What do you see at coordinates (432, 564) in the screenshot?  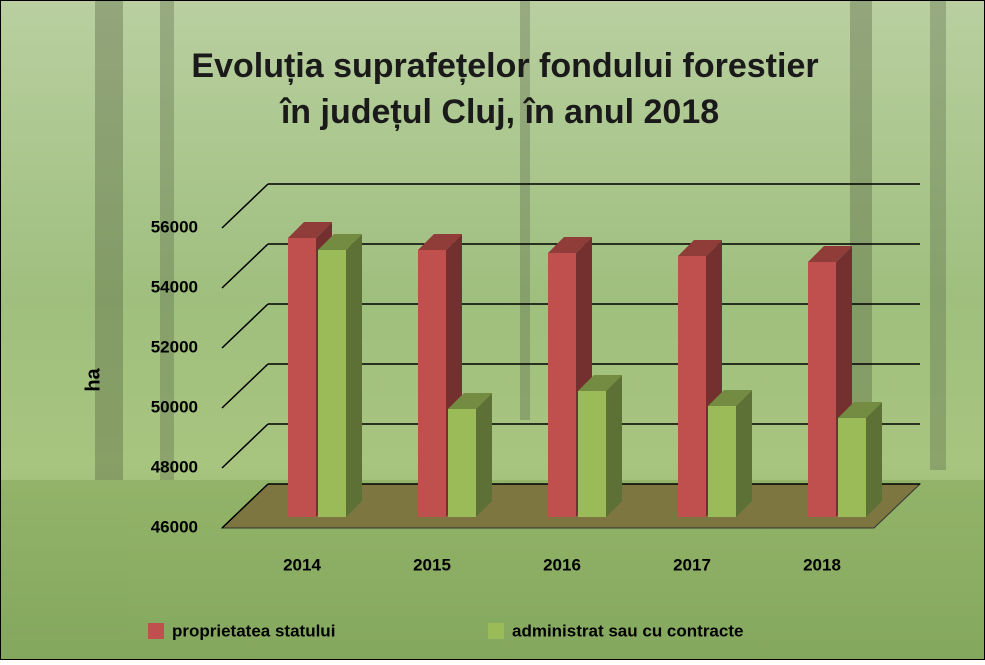 I see `x-tick-label: 2015` at bounding box center [432, 564].